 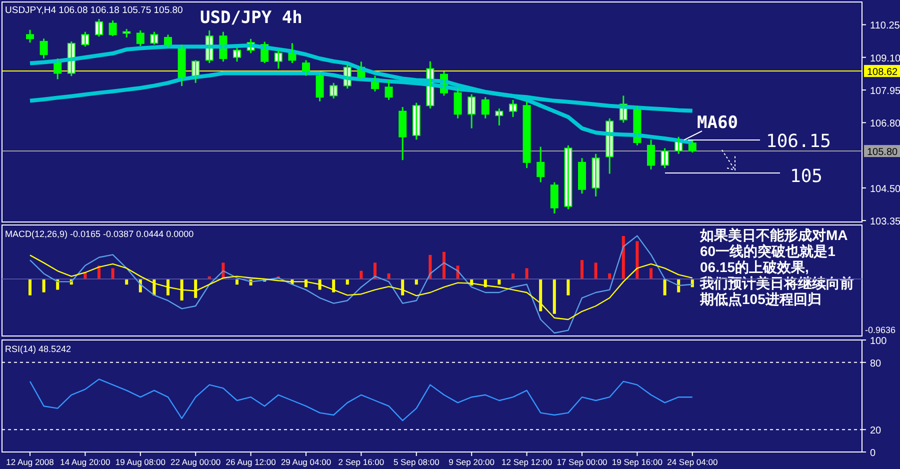 What do you see at coordinates (416, 462) in the screenshot?
I see `x-tick-label: 5 Sep 08:00` at bounding box center [416, 462].